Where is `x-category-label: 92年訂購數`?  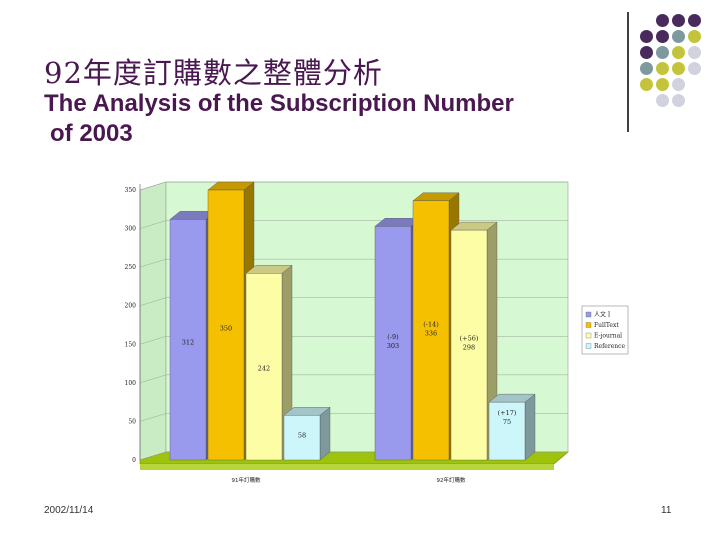
x-category-label: 92年訂購數 is located at coordinates (451, 480).